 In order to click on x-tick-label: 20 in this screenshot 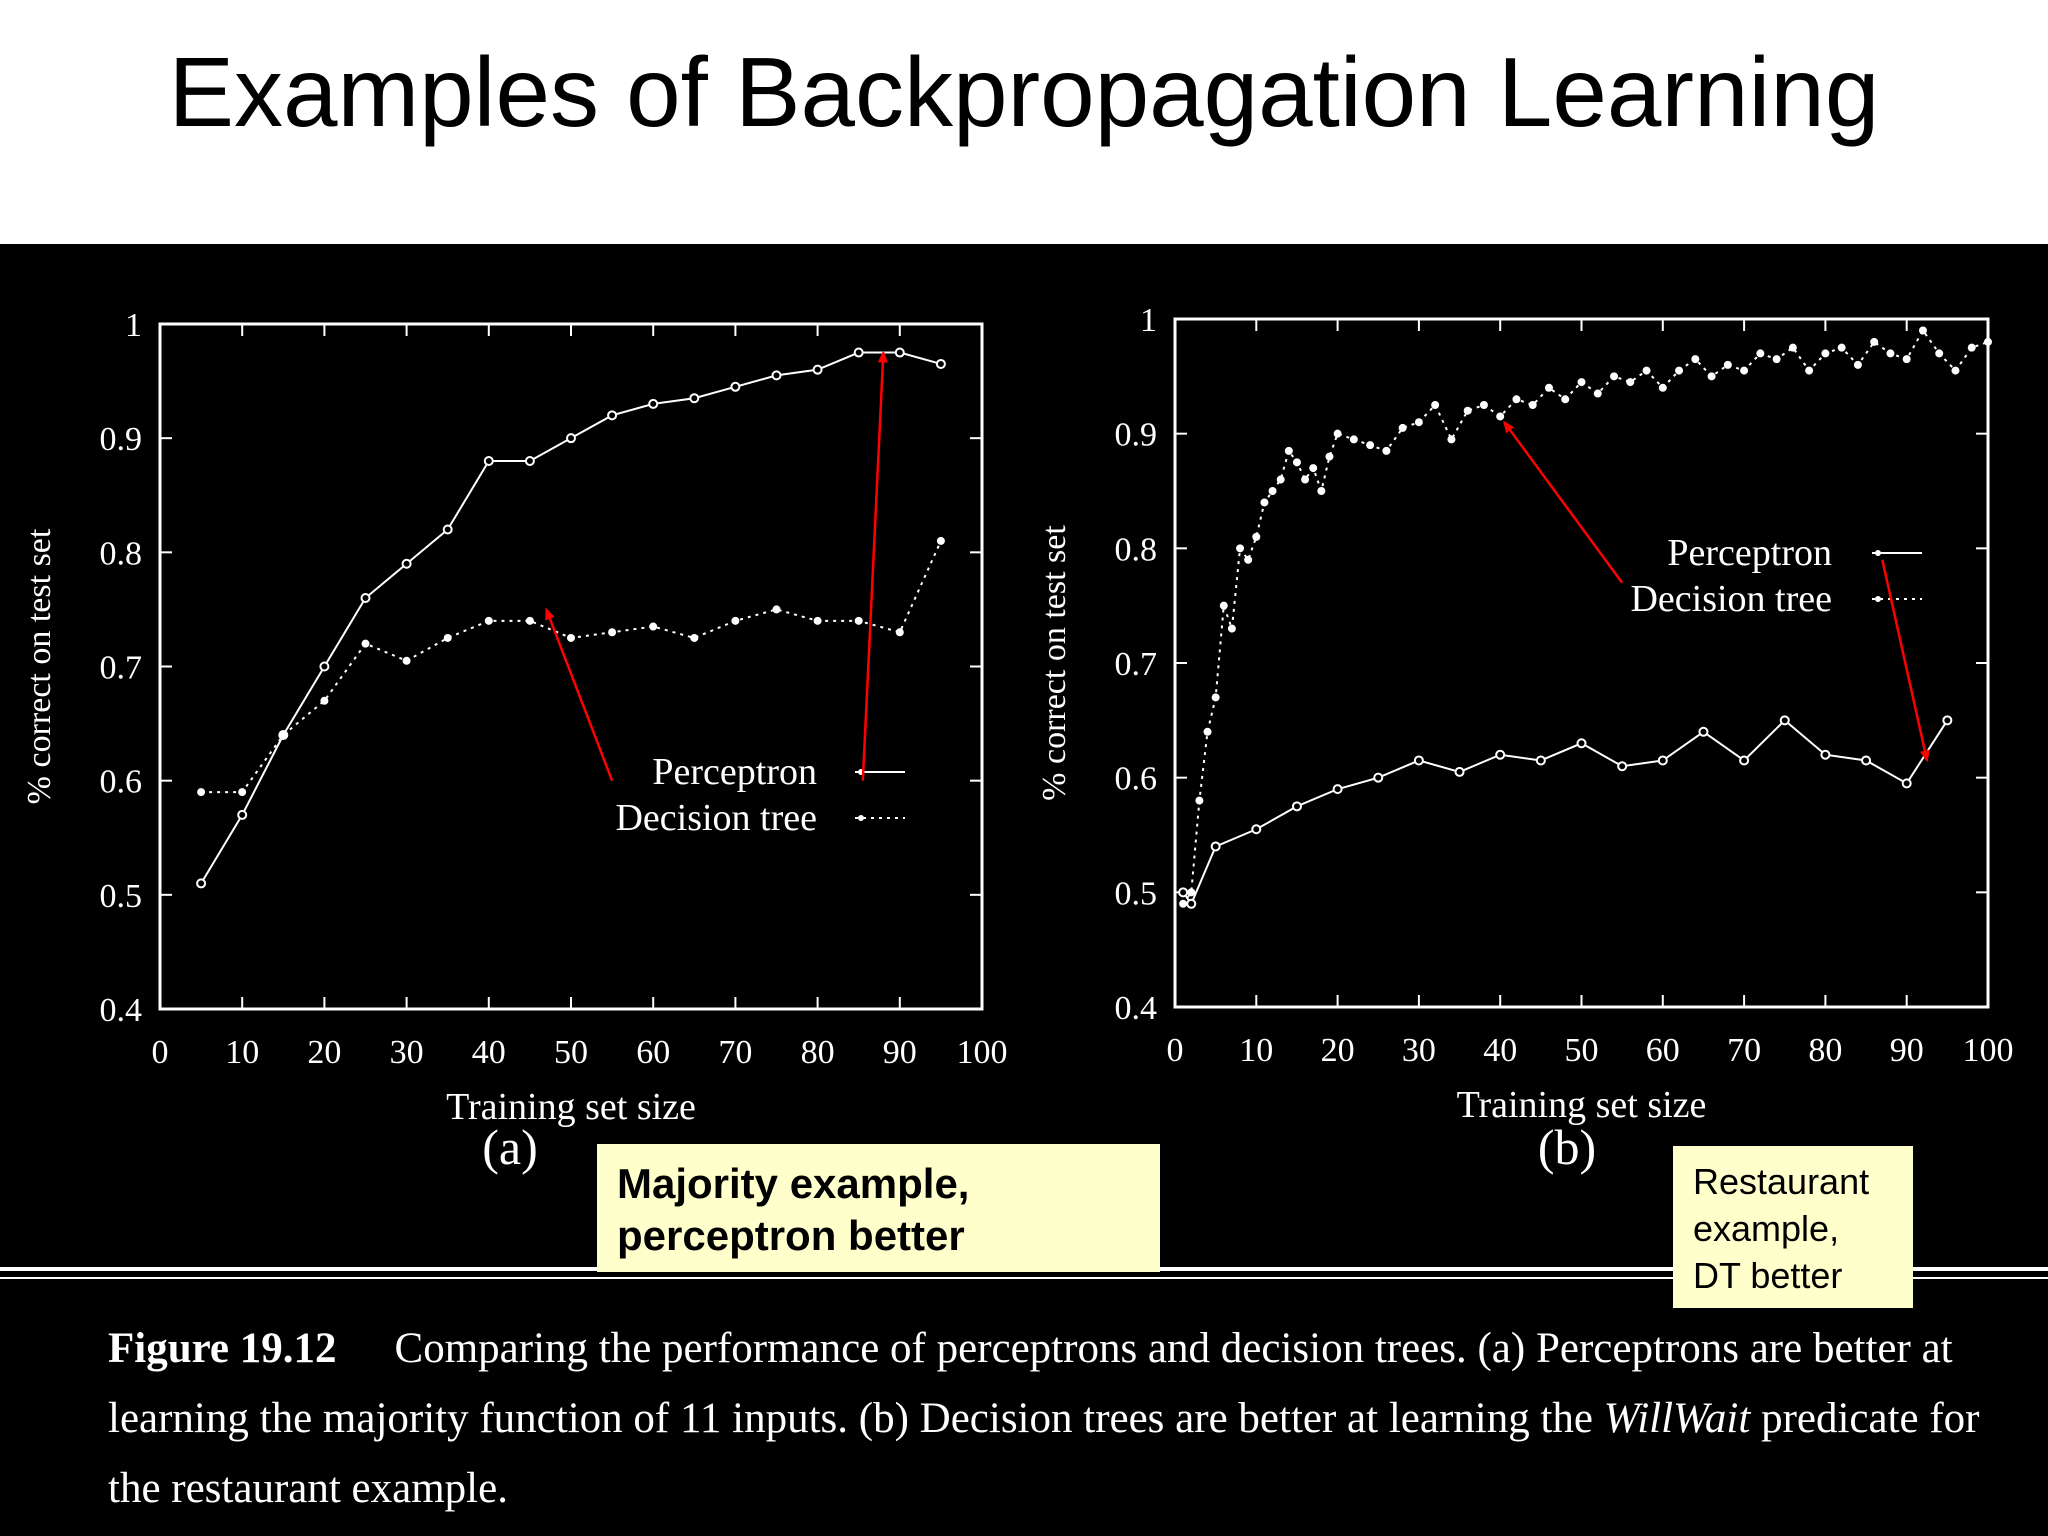, I will do `click(324, 1052)`.